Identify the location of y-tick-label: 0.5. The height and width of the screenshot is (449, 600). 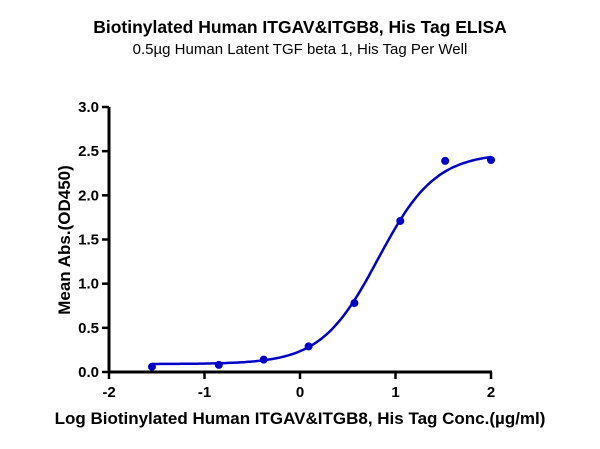
(88, 328).